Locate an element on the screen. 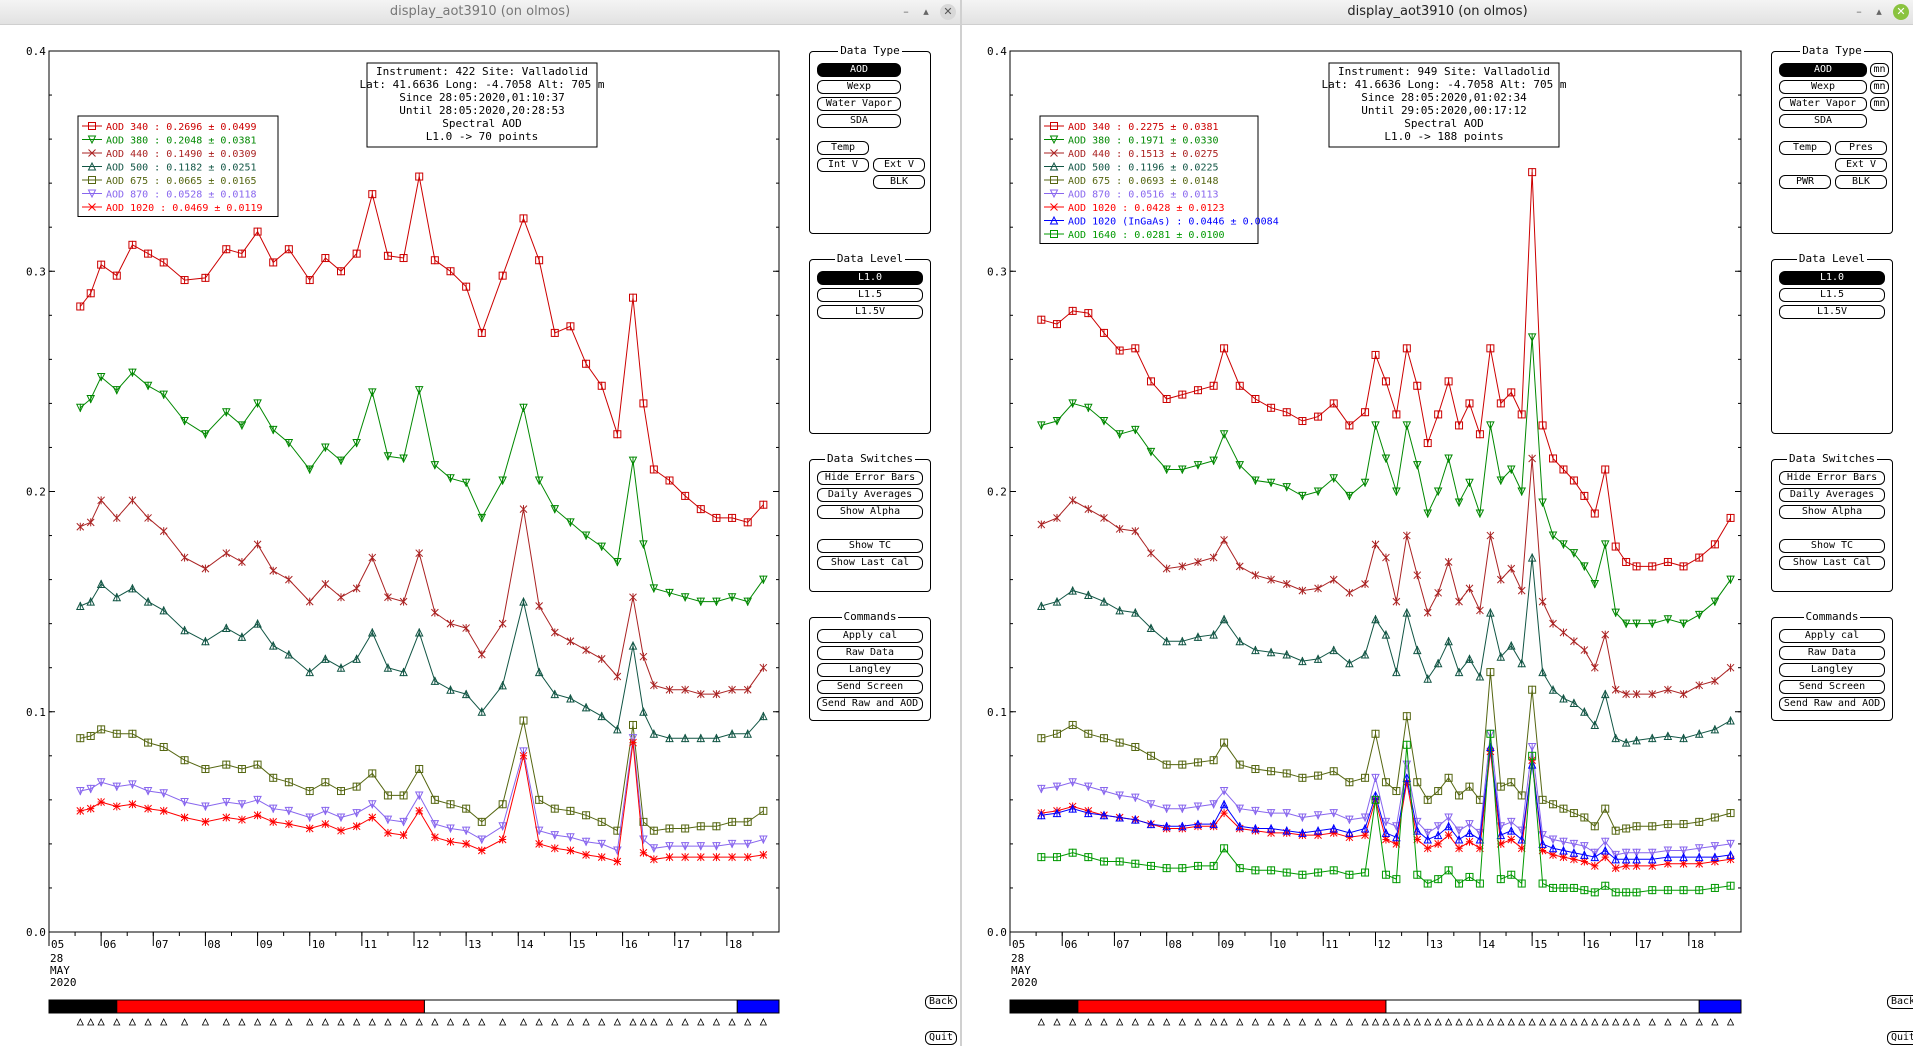  x-tick-label: 11 is located at coordinates (370, 944).